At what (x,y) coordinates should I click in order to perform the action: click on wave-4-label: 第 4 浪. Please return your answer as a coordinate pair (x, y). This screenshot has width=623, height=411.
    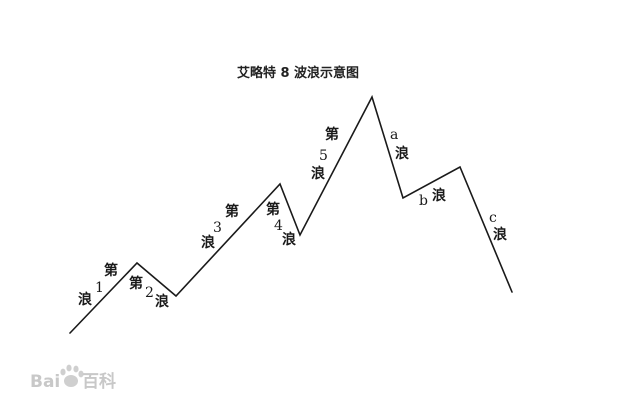
    Looking at the image, I should click on (281, 224).